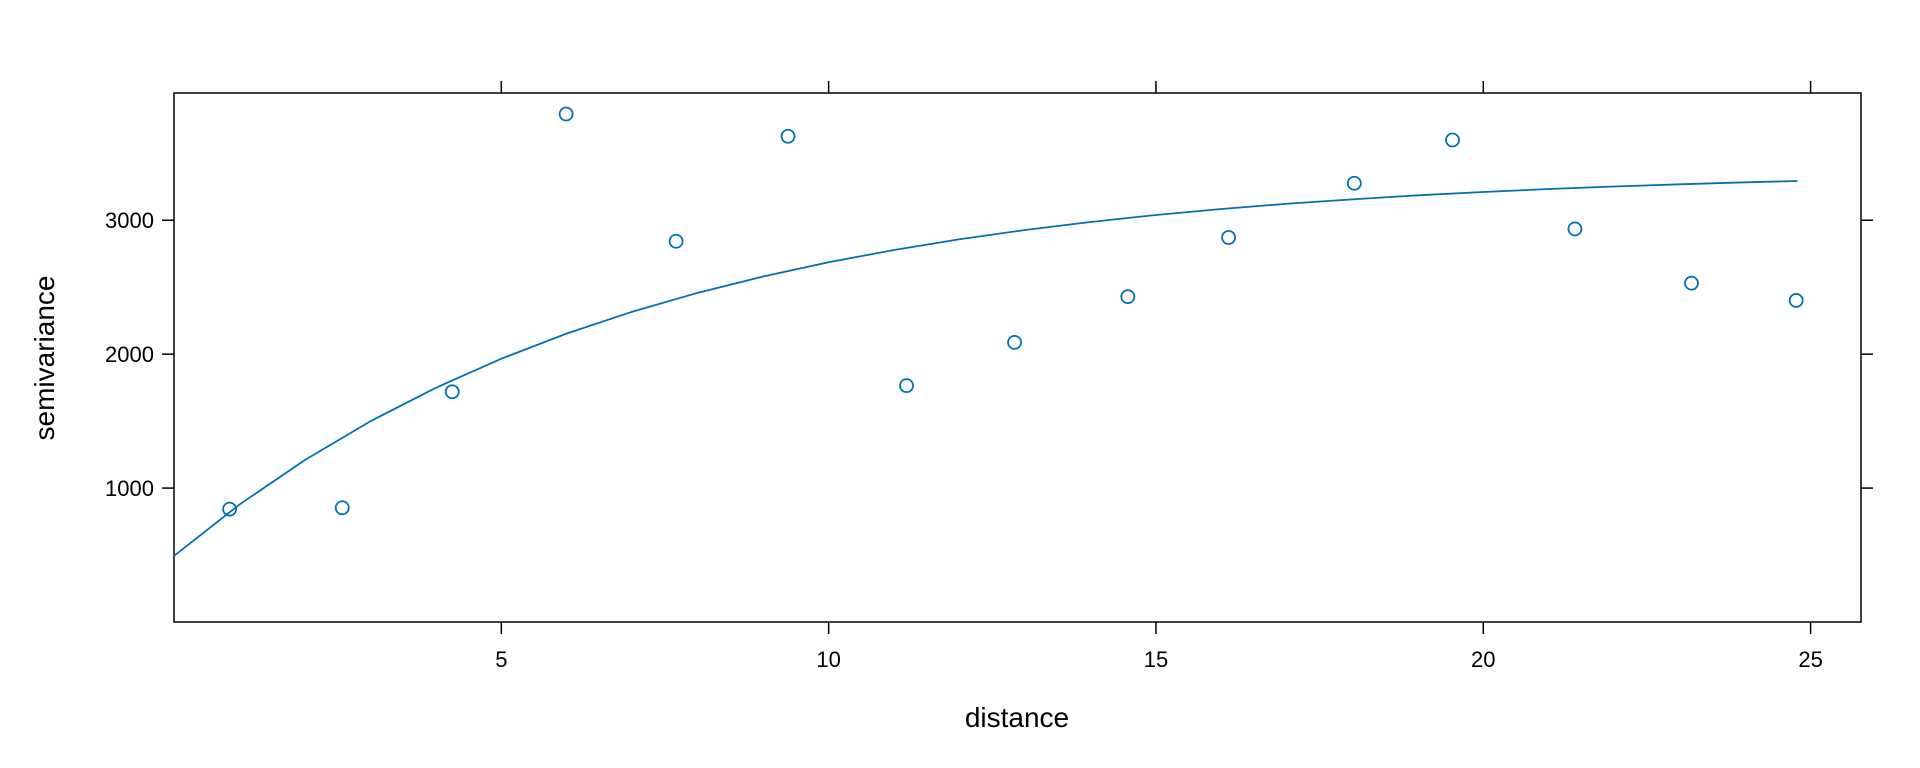  I want to click on x-tick-label: 5, so click(501, 659).